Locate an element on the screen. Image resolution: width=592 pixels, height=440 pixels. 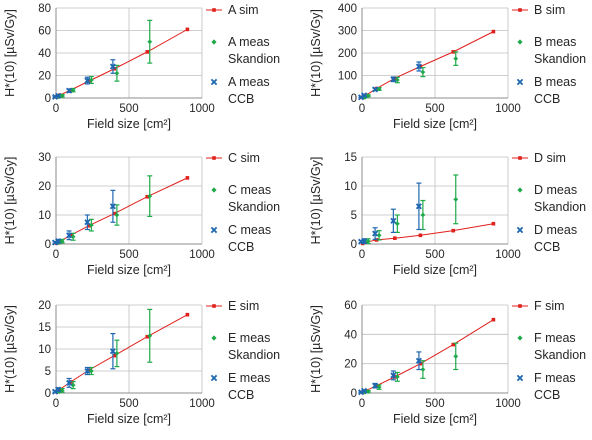
y-tick-label: 20 is located at coordinates (44, 306).